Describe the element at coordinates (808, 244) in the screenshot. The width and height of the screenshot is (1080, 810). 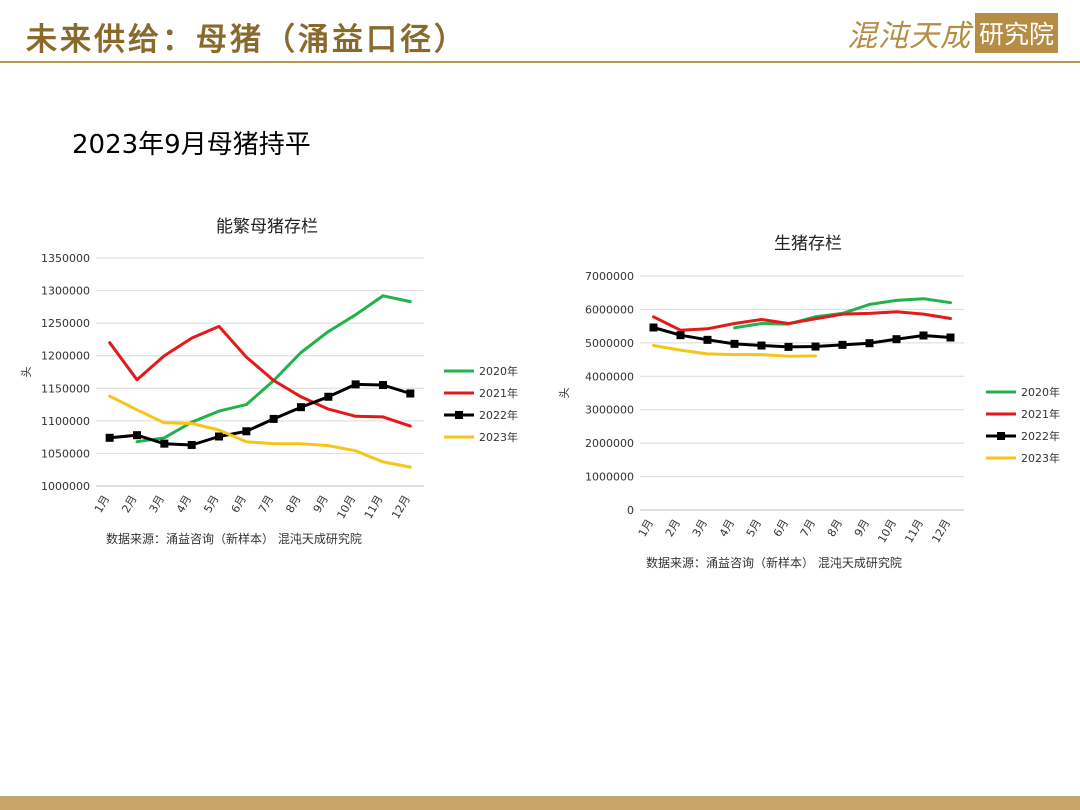
I see `chart-title: 生猪存栏` at that location.